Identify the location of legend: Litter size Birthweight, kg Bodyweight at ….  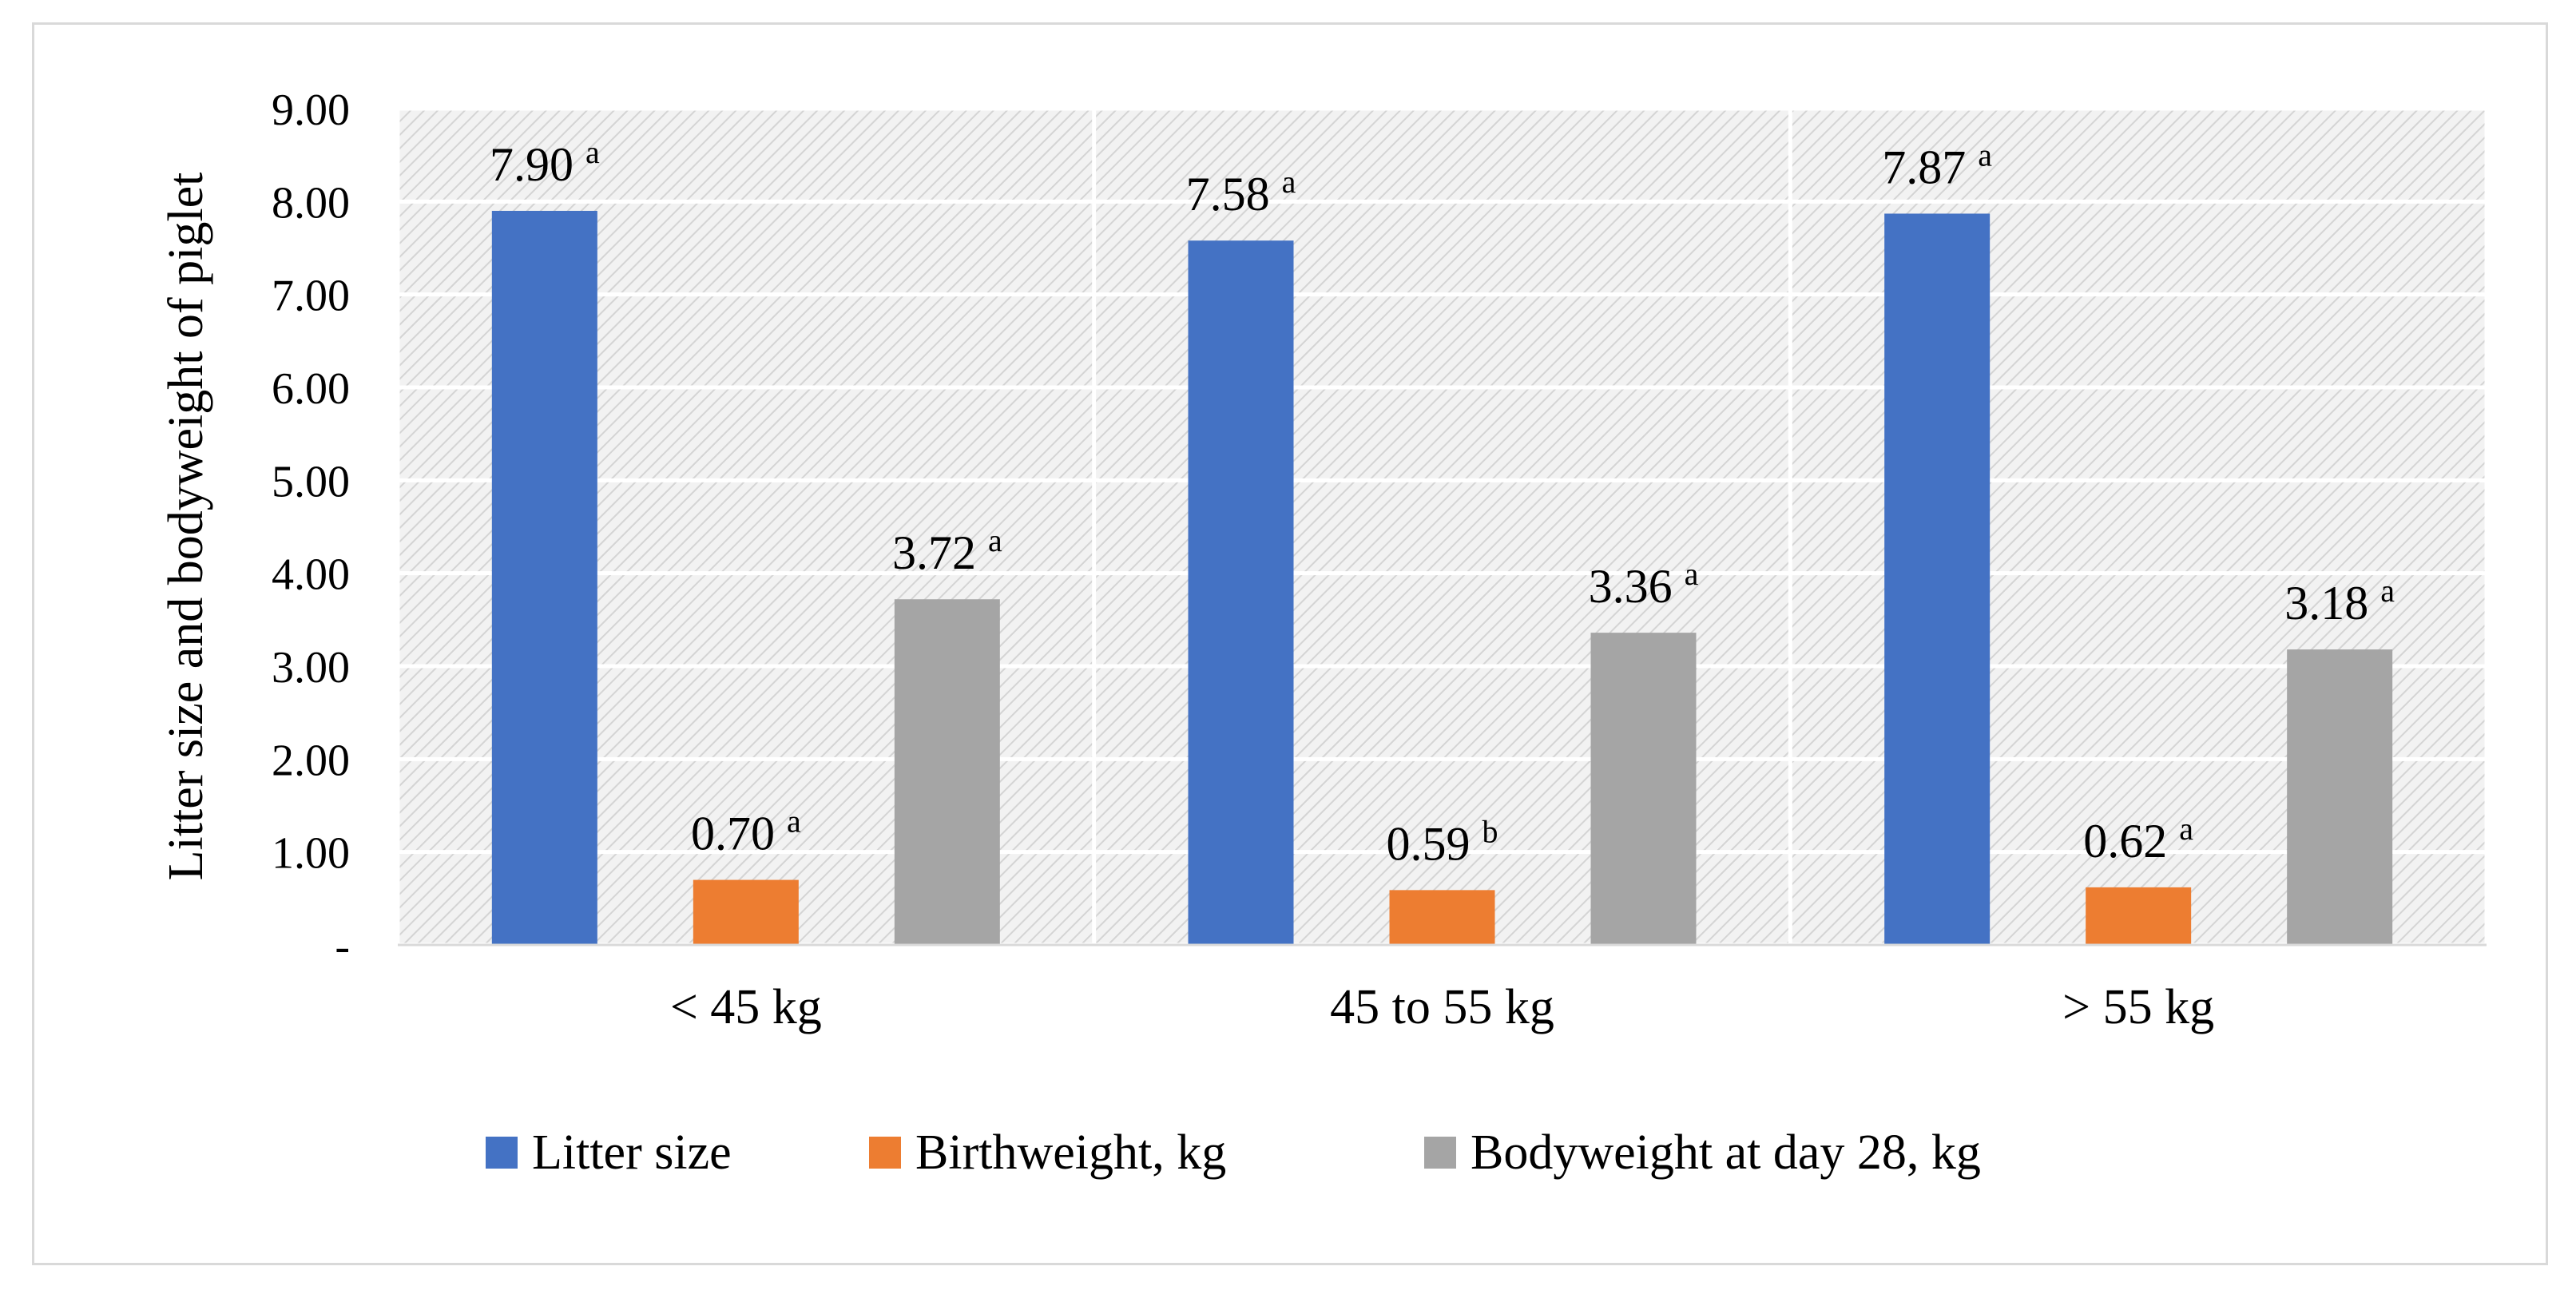
(1233, 1152).